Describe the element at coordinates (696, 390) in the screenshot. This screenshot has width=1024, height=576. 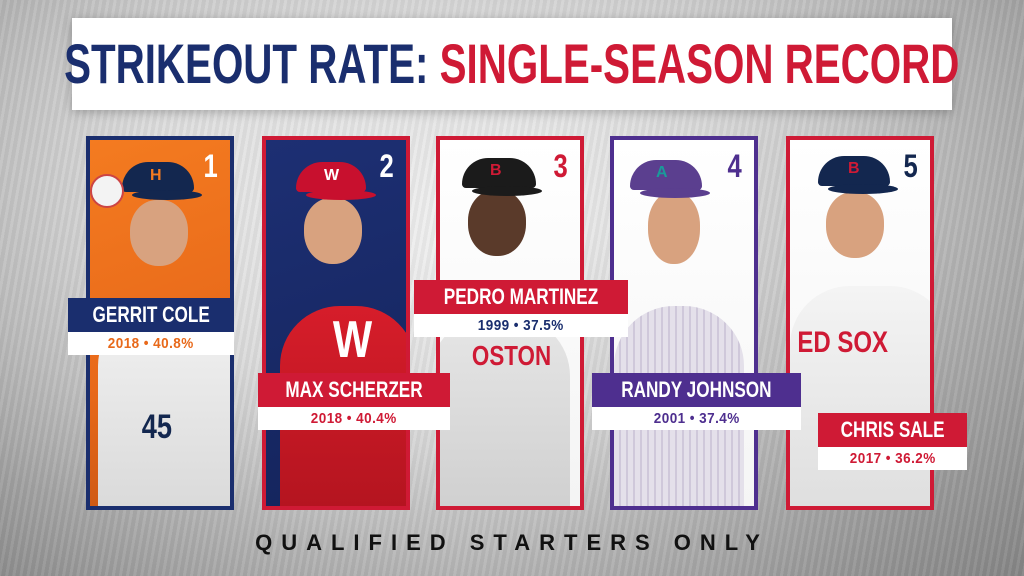
I see `player-name: RANDY JOHNSON` at that location.